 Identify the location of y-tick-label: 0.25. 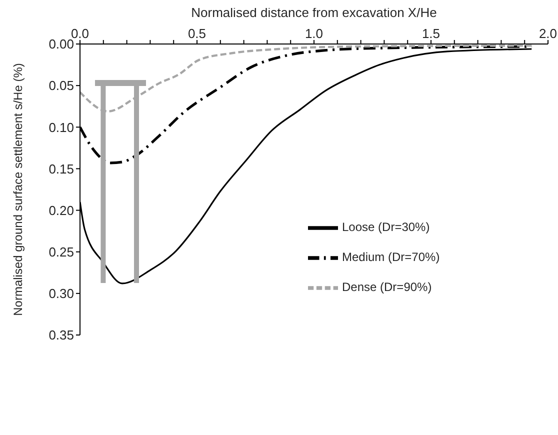
(61, 252).